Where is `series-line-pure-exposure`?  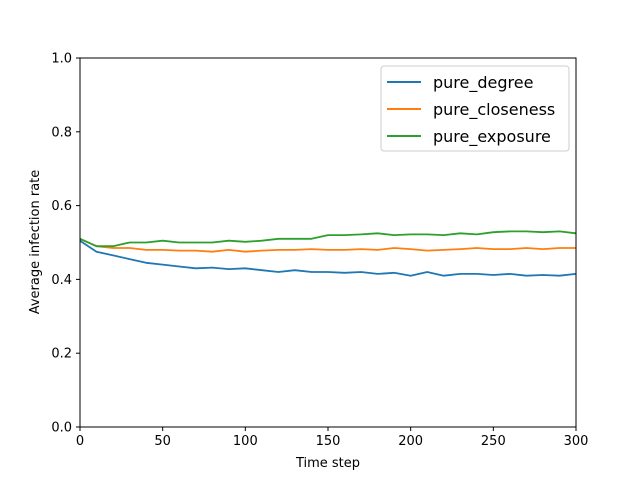 series-line-pure-exposure is located at coordinates (328, 239).